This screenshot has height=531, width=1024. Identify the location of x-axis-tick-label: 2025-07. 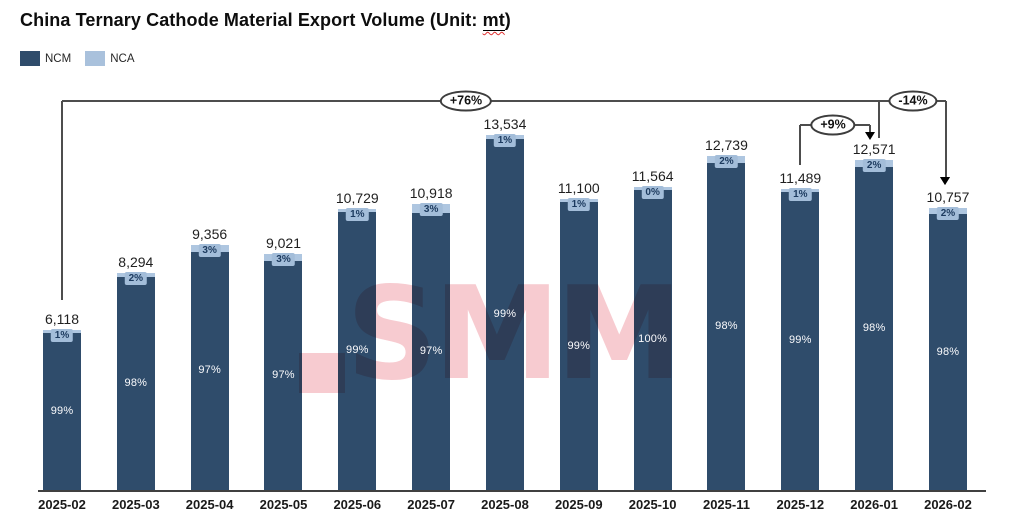
(431, 504).